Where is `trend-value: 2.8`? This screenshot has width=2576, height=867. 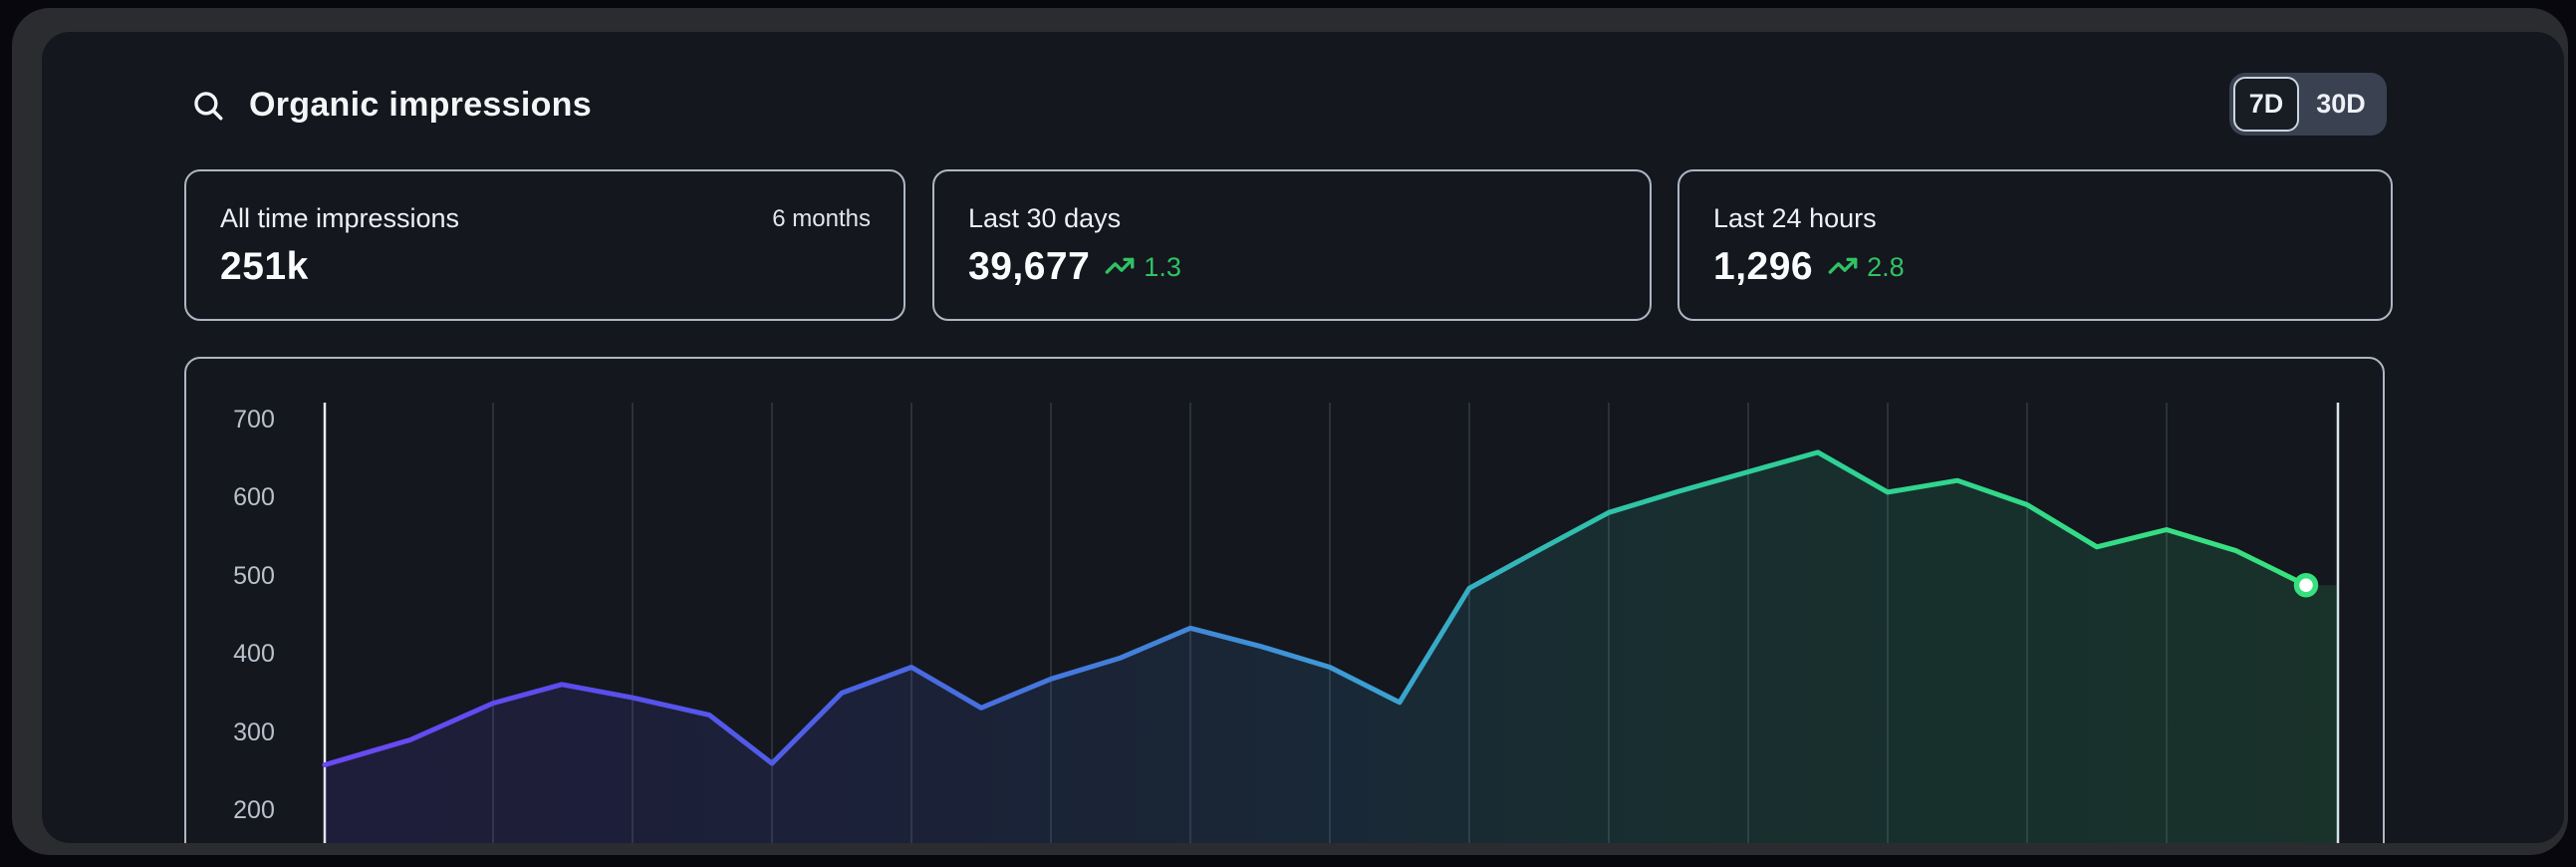
trend-value: 2.8 is located at coordinates (1886, 266).